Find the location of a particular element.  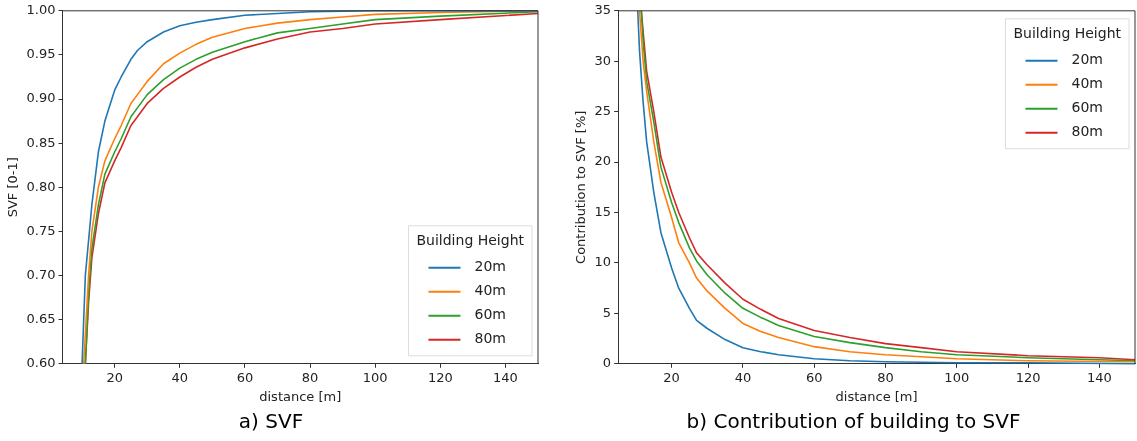

y-tick-label: 0.65 is located at coordinates (41, 319).